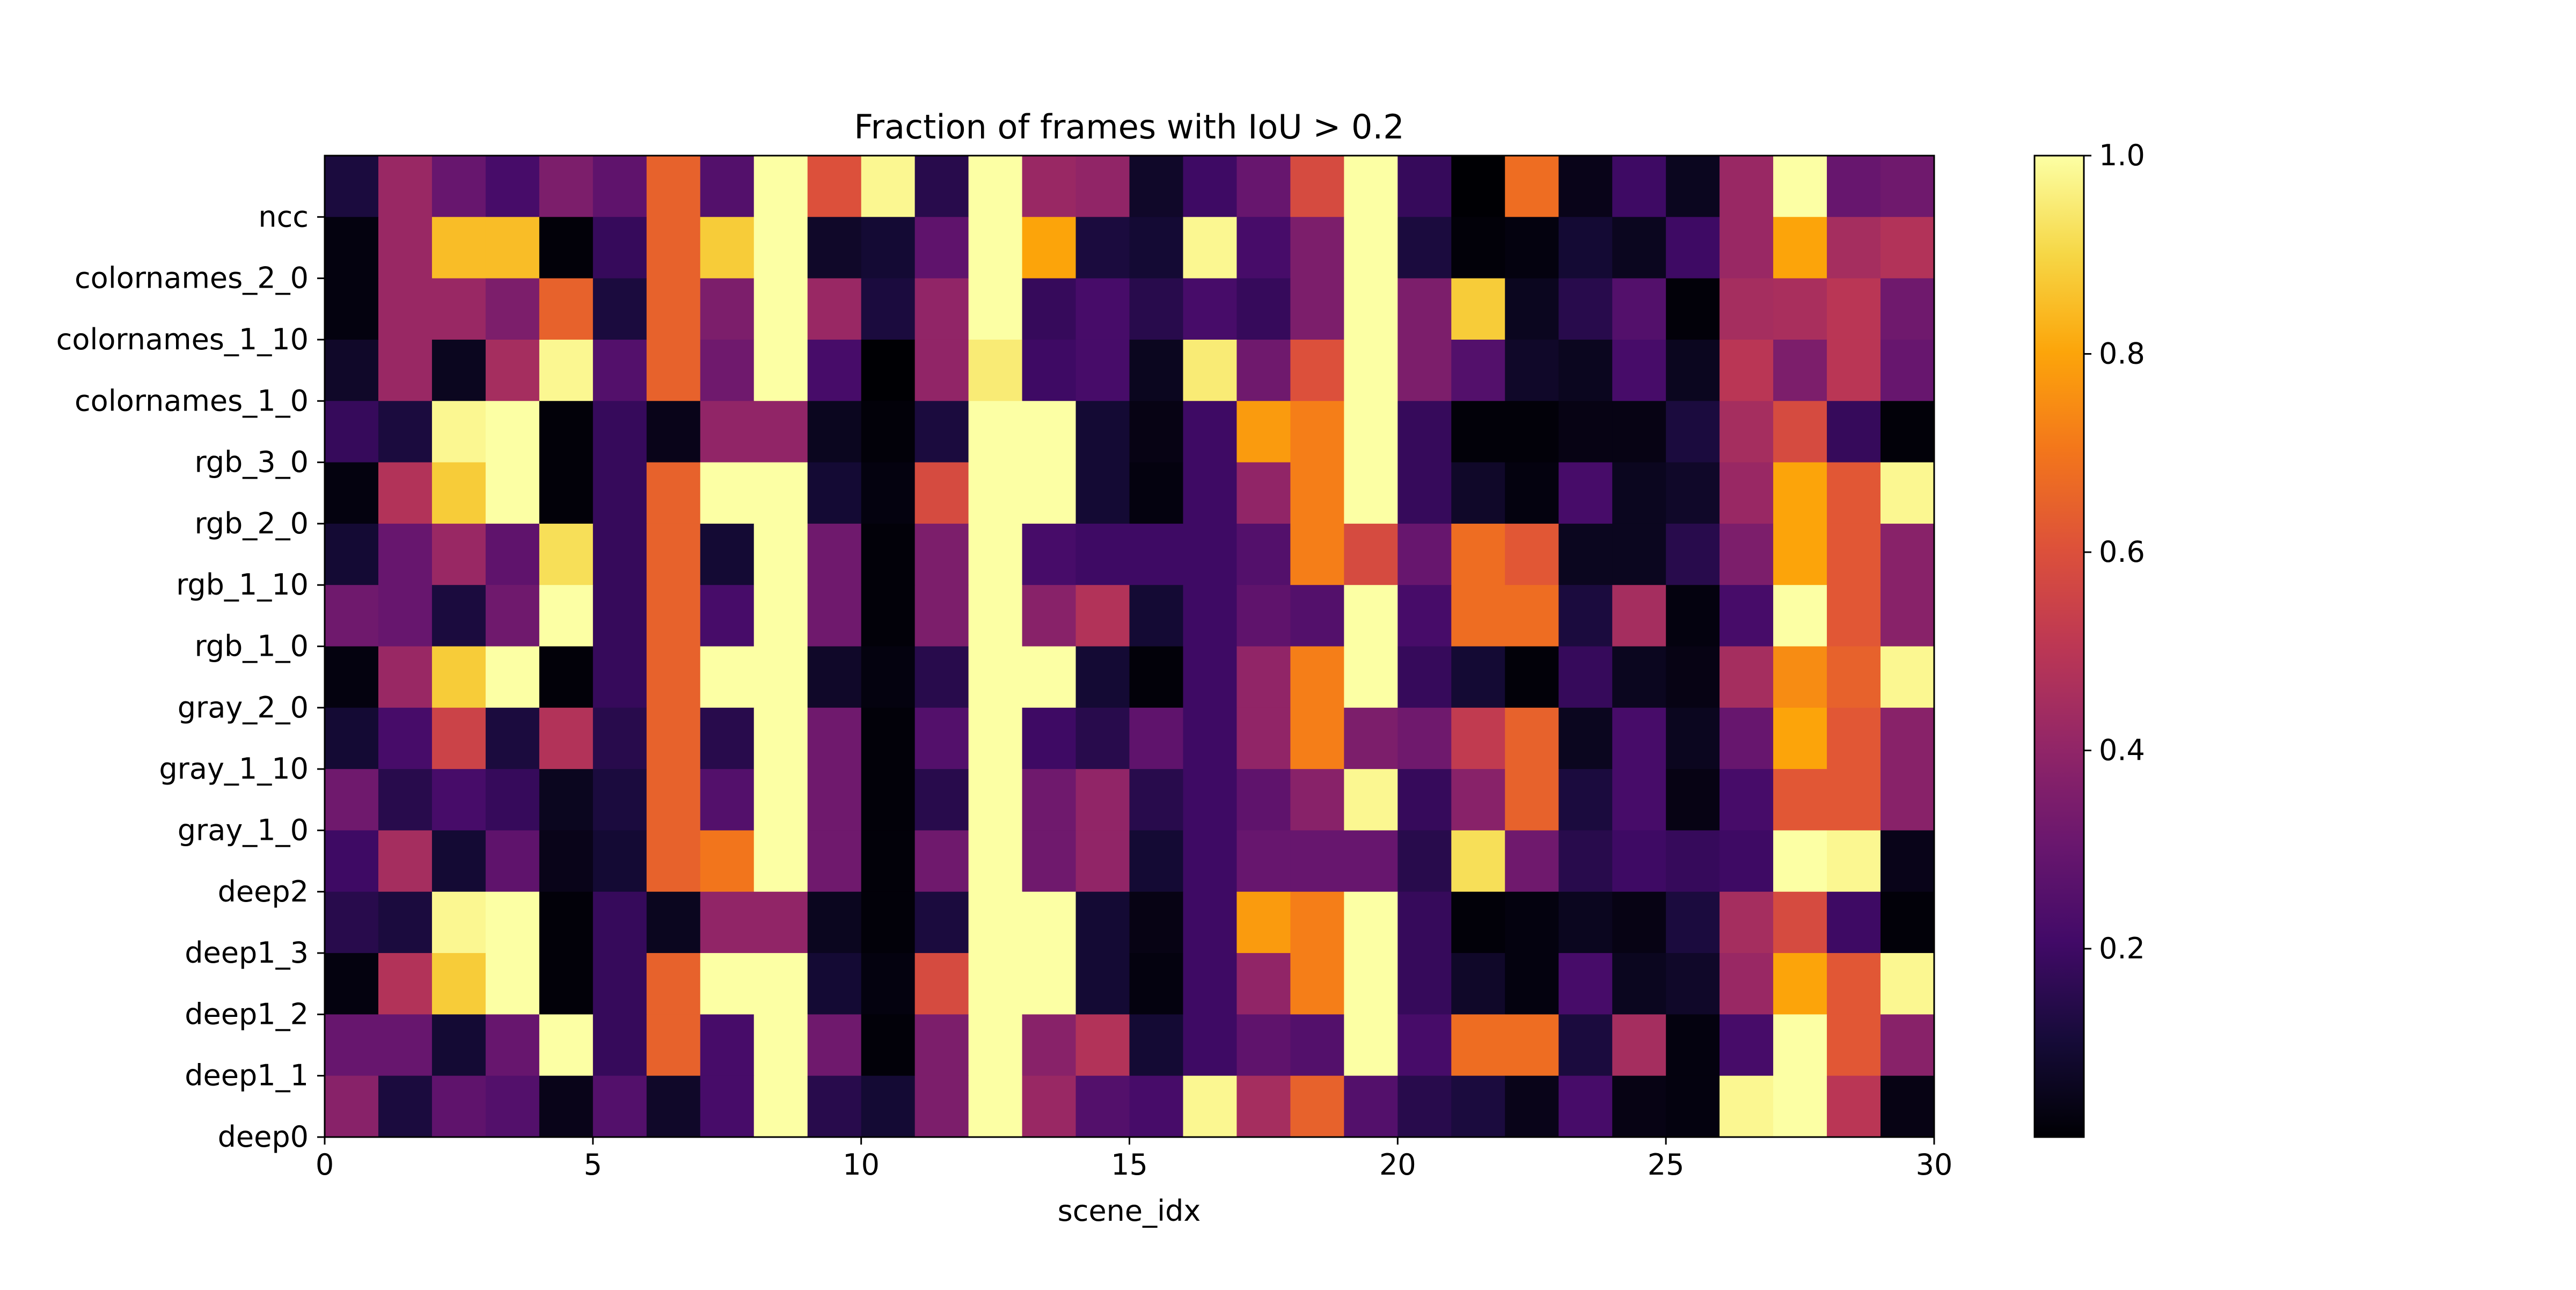 This screenshot has height=1290, width=2576. I want to click on x-tick-label: 30, so click(1934, 1165).